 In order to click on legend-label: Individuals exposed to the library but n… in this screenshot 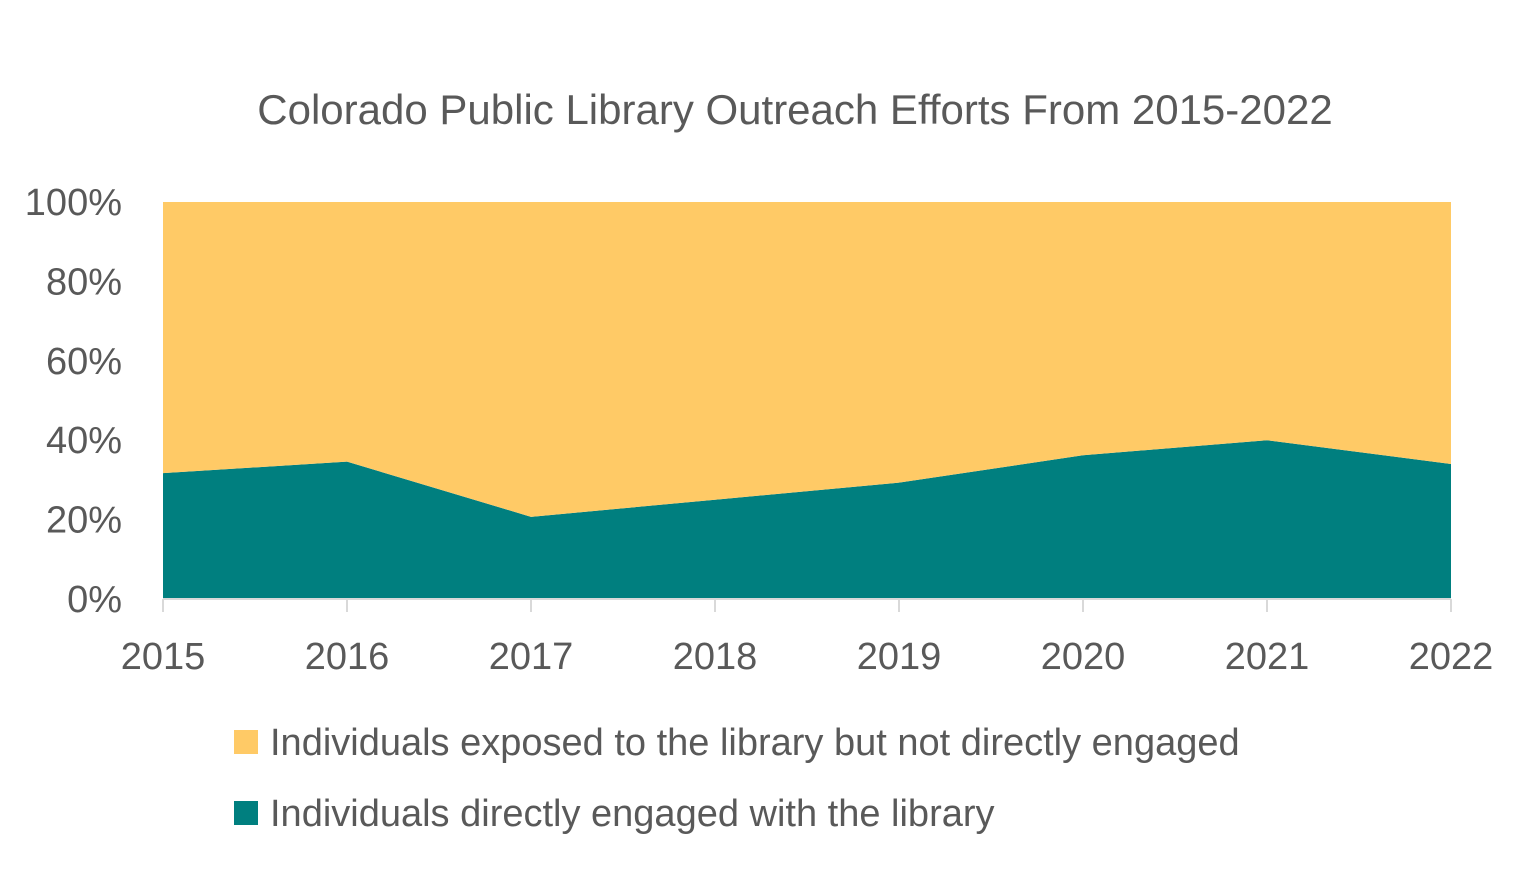, I will do `click(755, 743)`.